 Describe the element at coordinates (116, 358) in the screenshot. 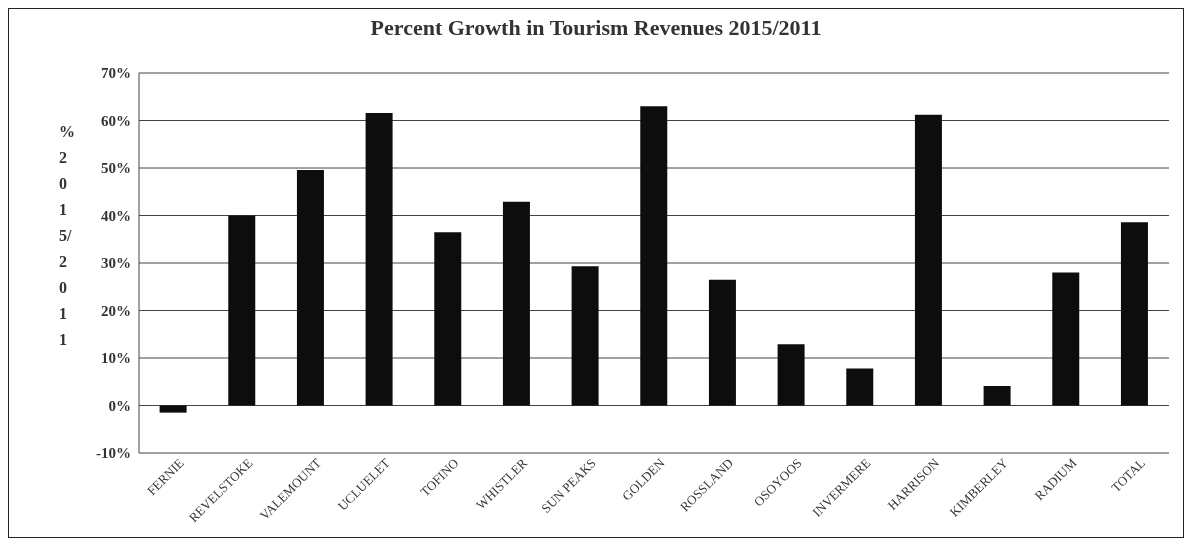

I see `y-tick-label: 10%` at that location.